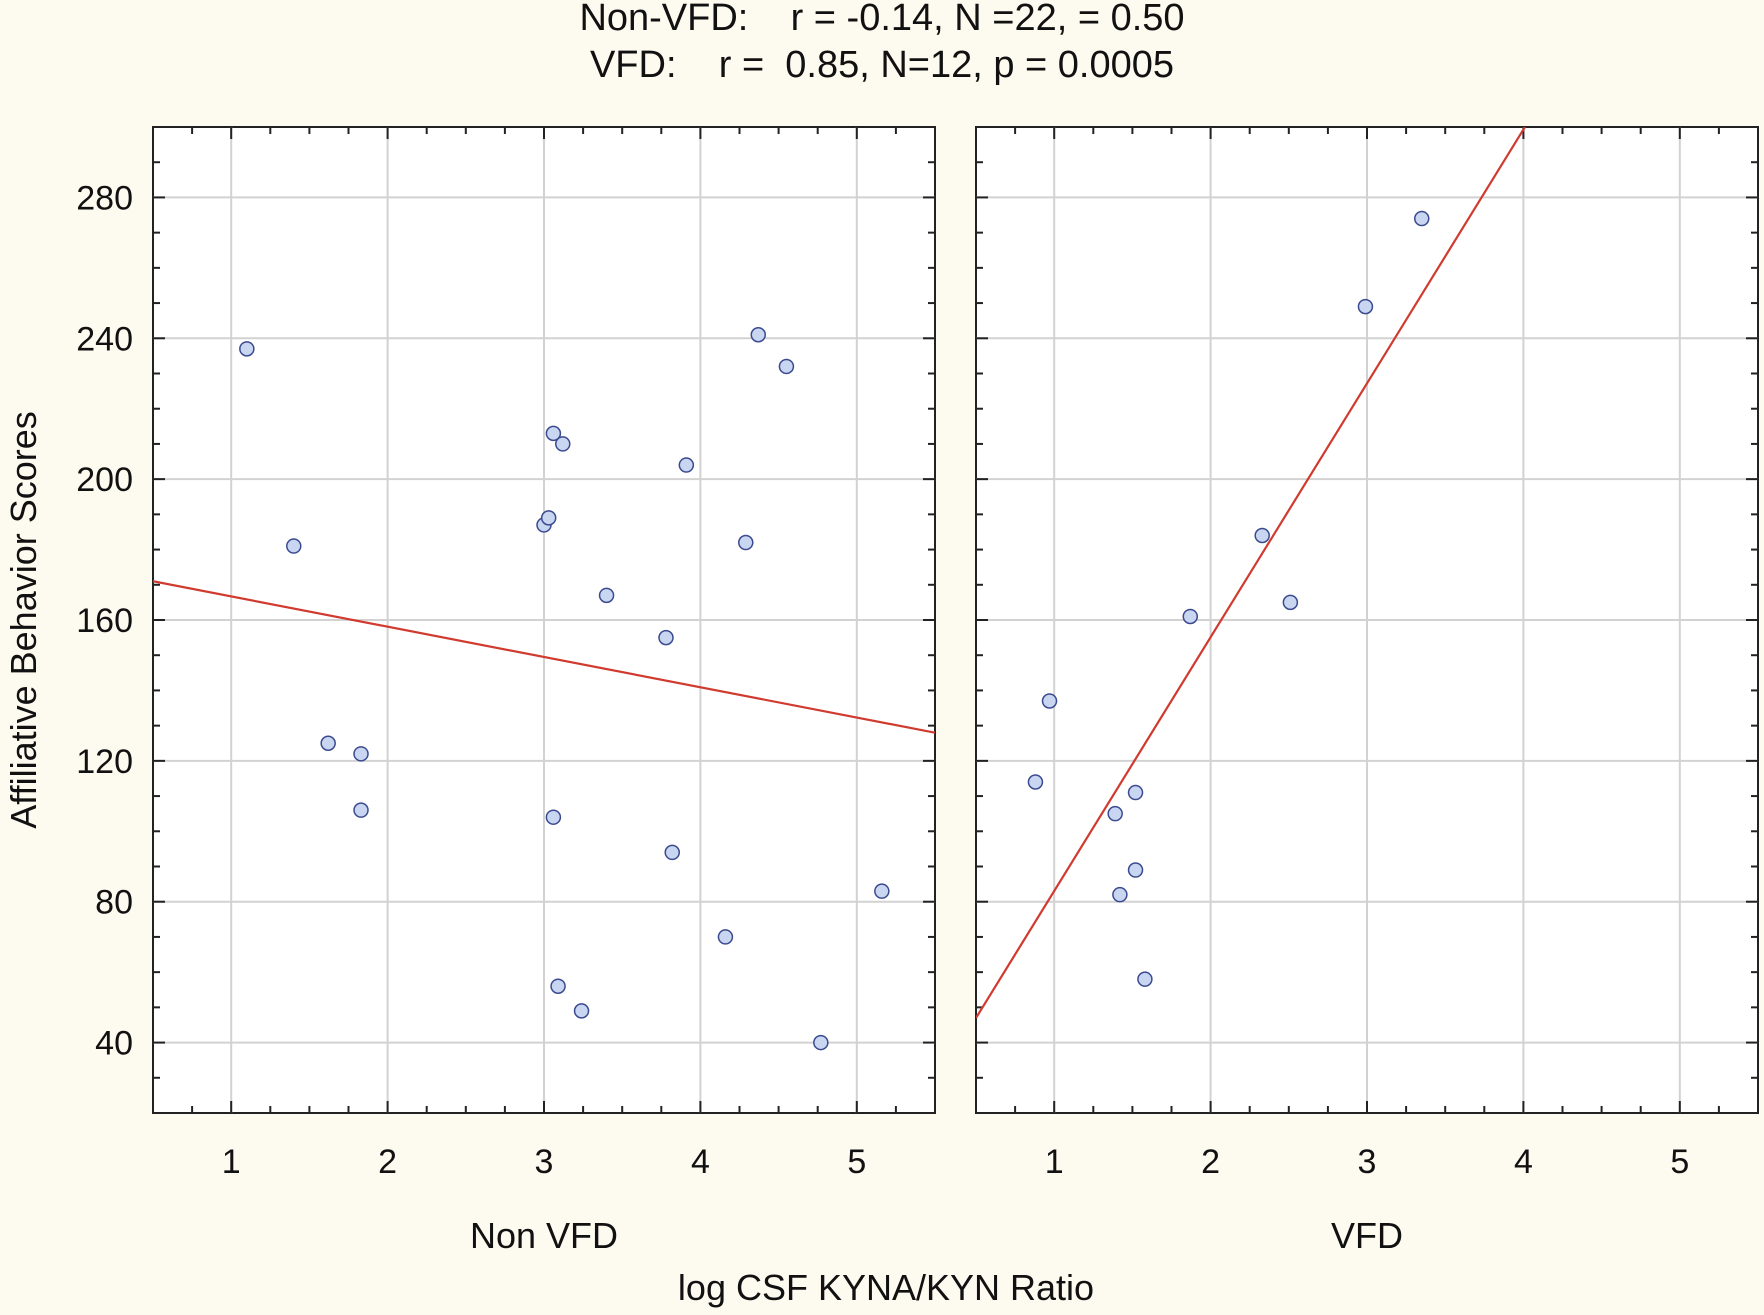 This screenshot has height=1315, width=1764. What do you see at coordinates (886, 1287) in the screenshot?
I see `x-axis-label: log CSF KYNA/KYN Ratio` at bounding box center [886, 1287].